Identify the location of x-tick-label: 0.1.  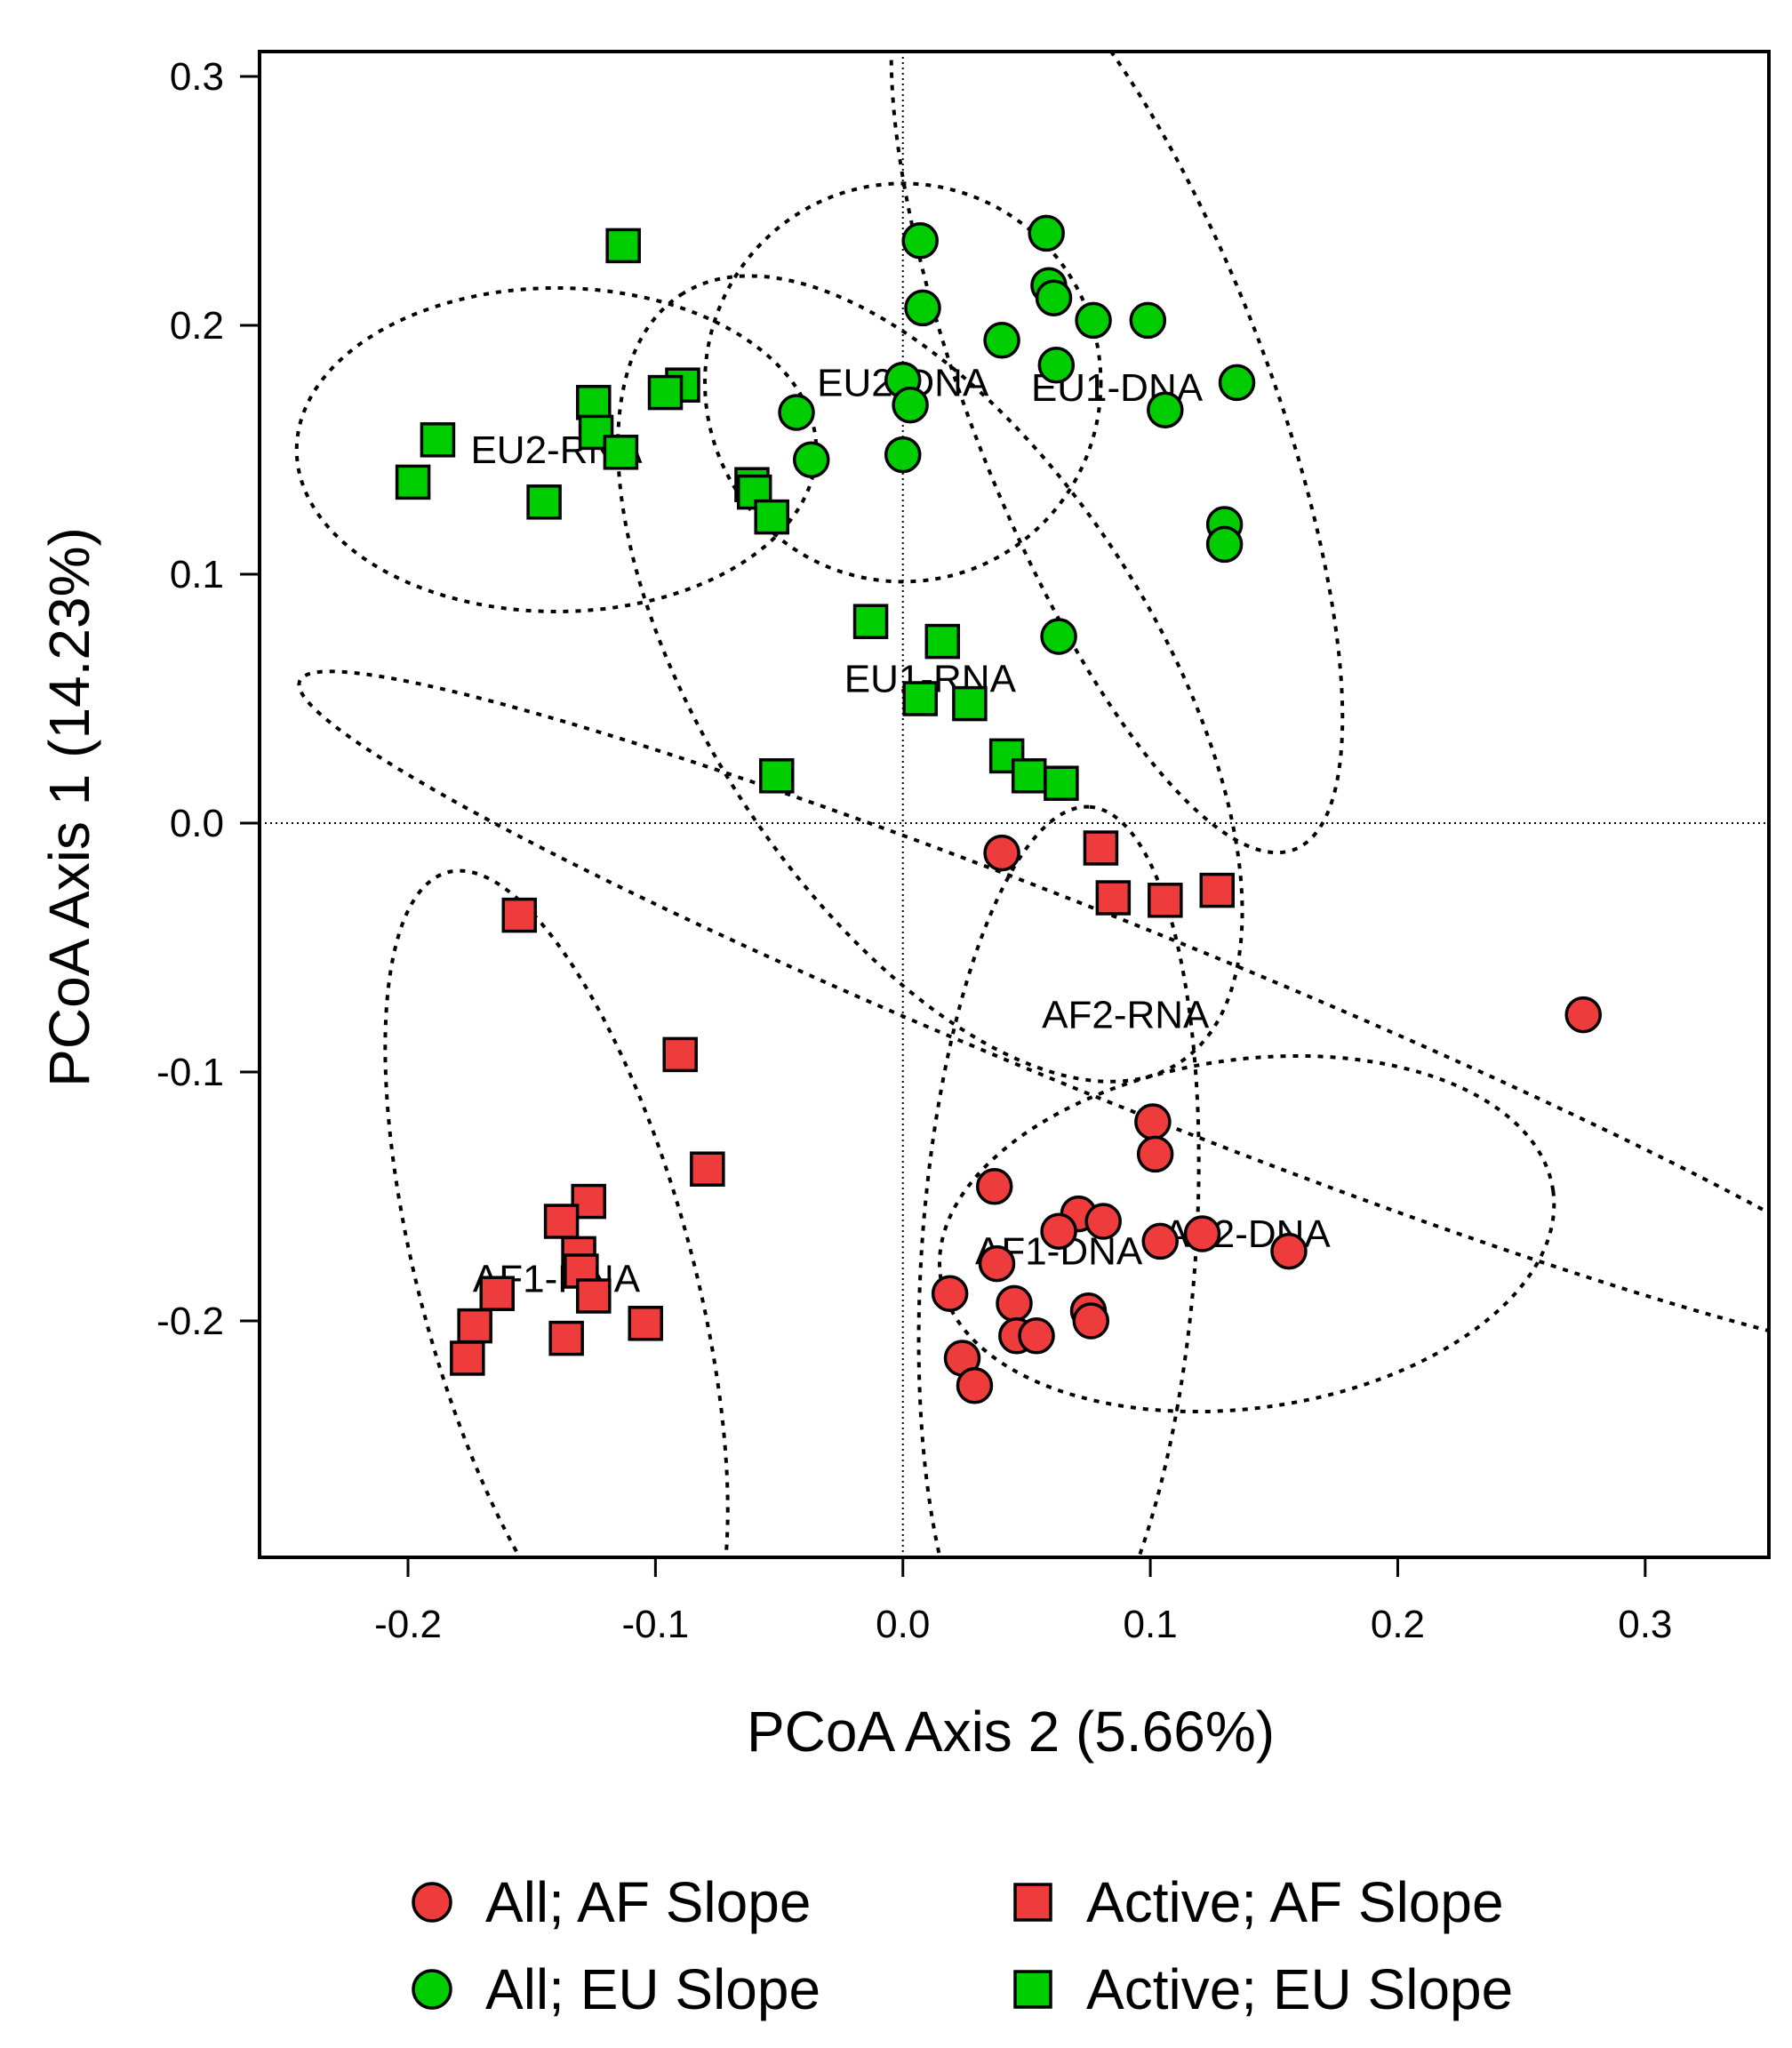
(1151, 1624).